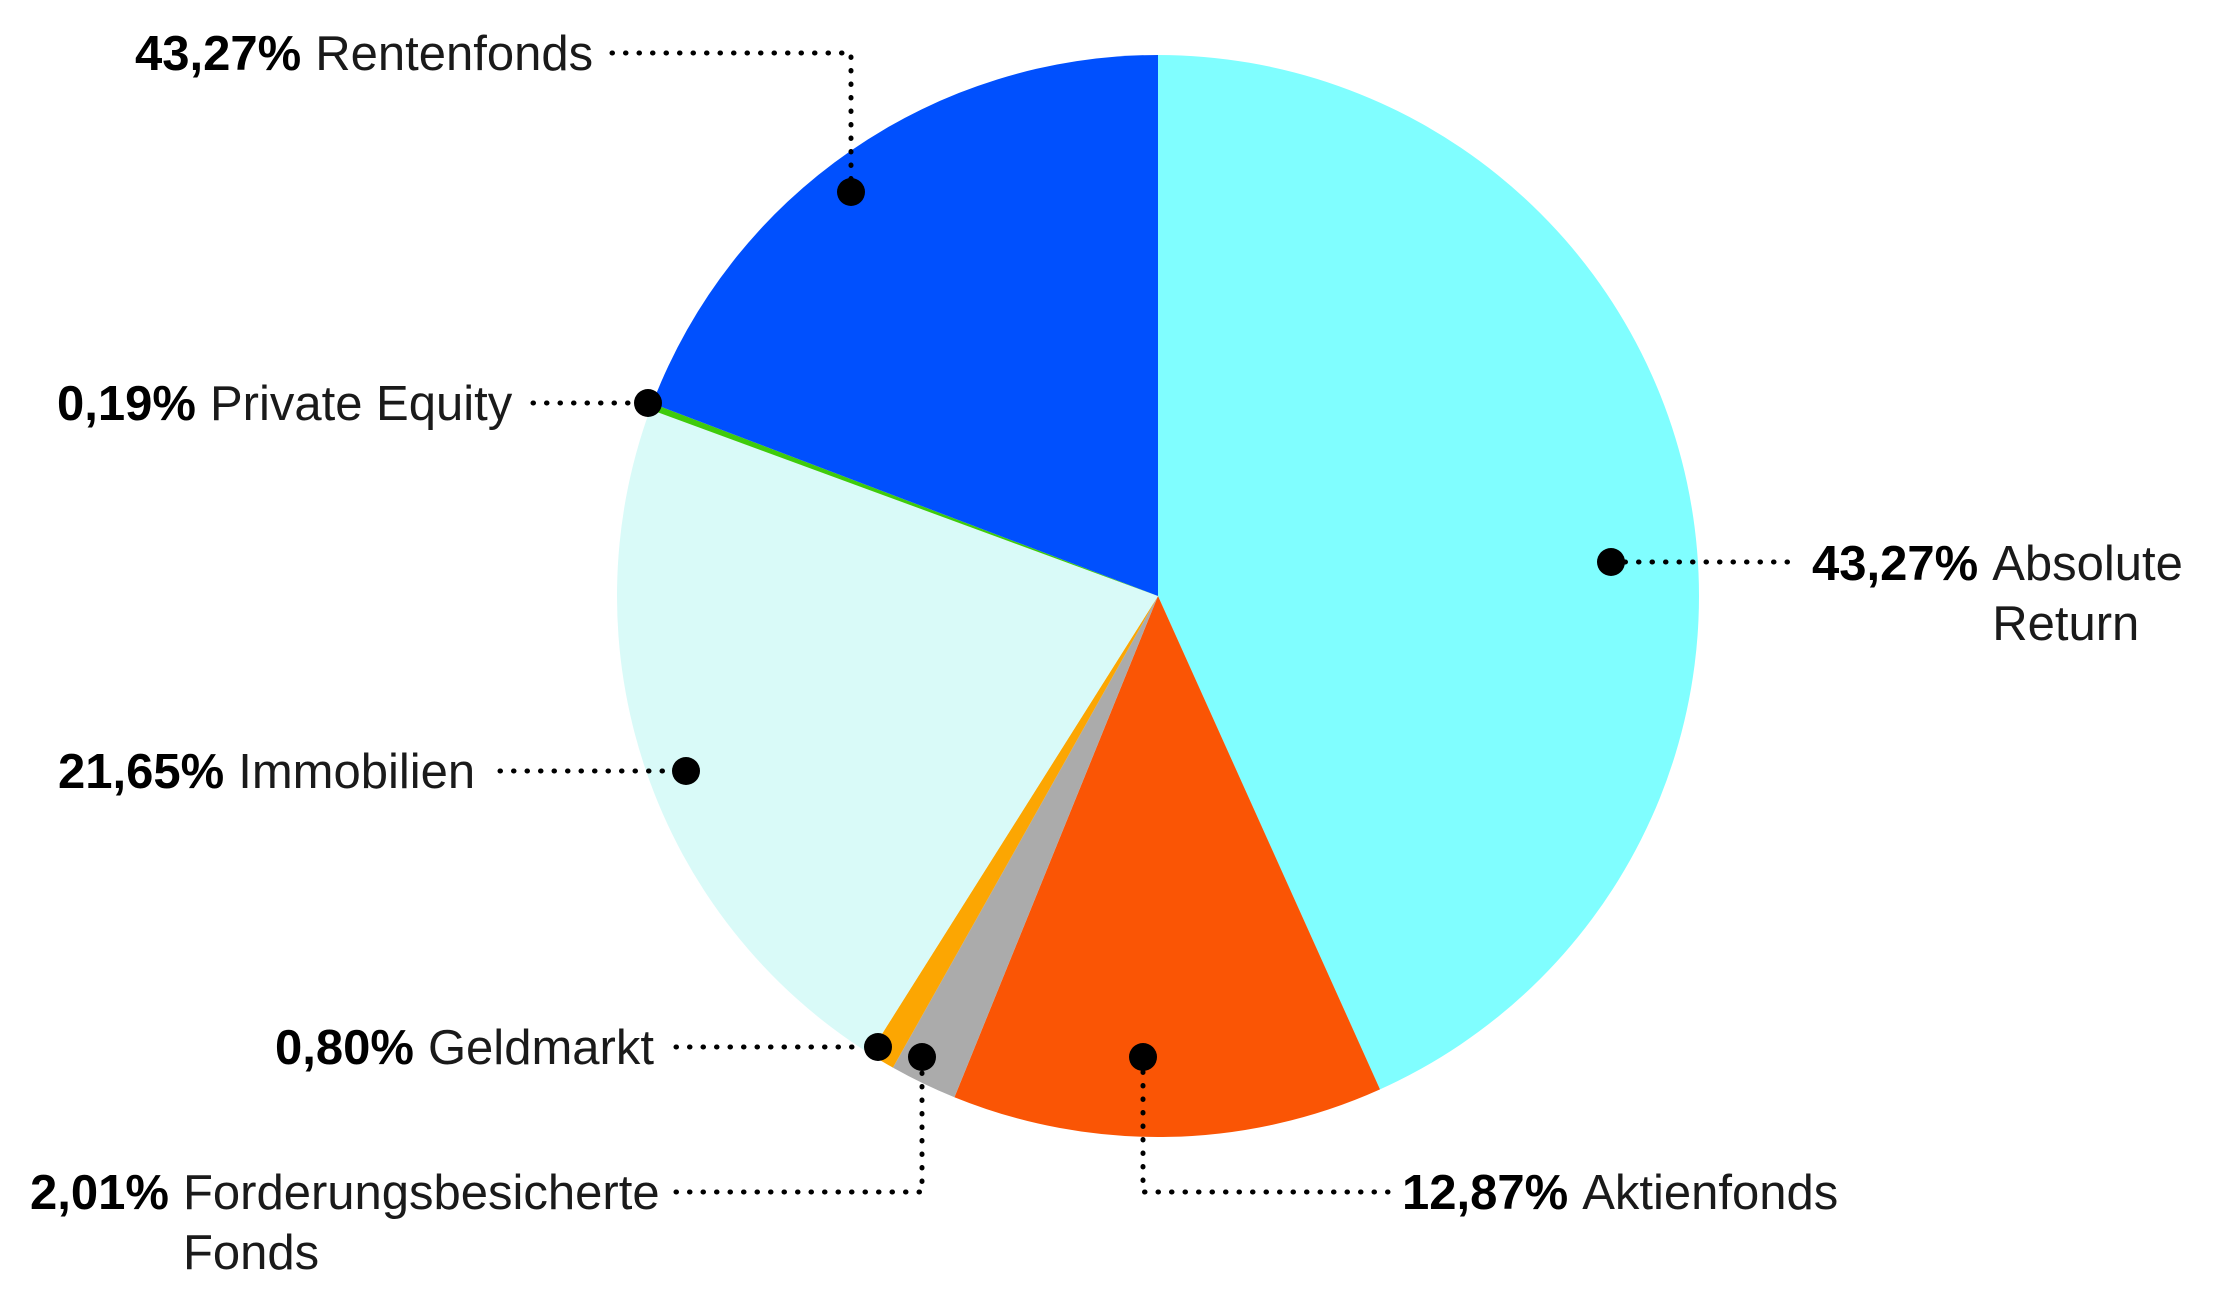 The width and height of the screenshot is (2213, 1292). I want to click on pie-slice-geldmarkt, so click(1013, 832).